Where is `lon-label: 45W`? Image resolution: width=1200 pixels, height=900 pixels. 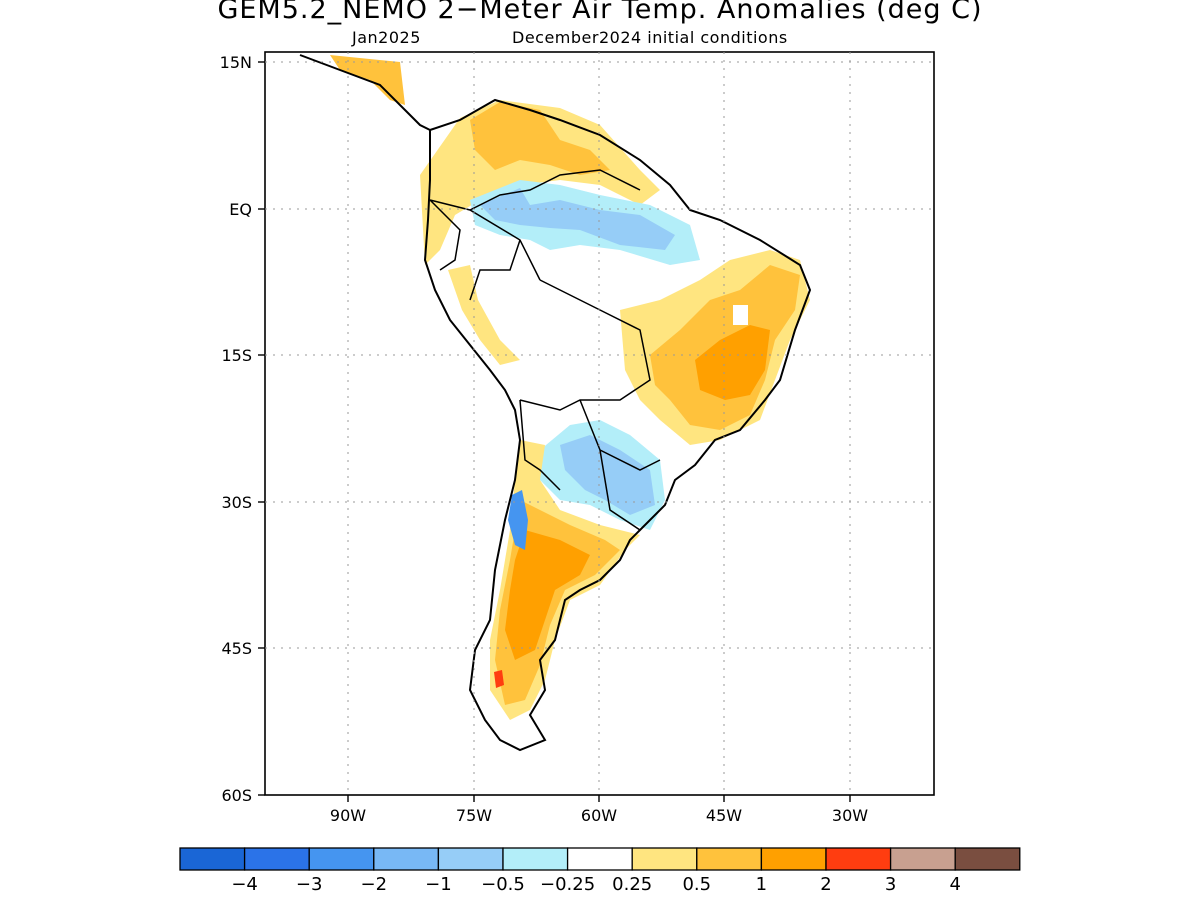 lon-label: 45W is located at coordinates (724, 815).